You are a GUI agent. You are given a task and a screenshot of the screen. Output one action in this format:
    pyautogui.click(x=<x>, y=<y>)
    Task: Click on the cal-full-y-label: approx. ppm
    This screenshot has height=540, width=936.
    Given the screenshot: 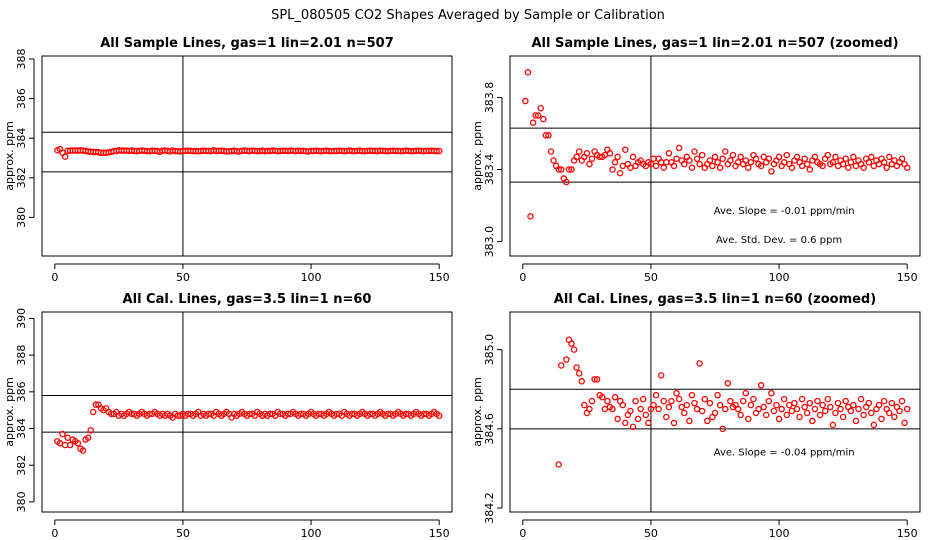 What is the action you would take?
    pyautogui.click(x=9, y=412)
    